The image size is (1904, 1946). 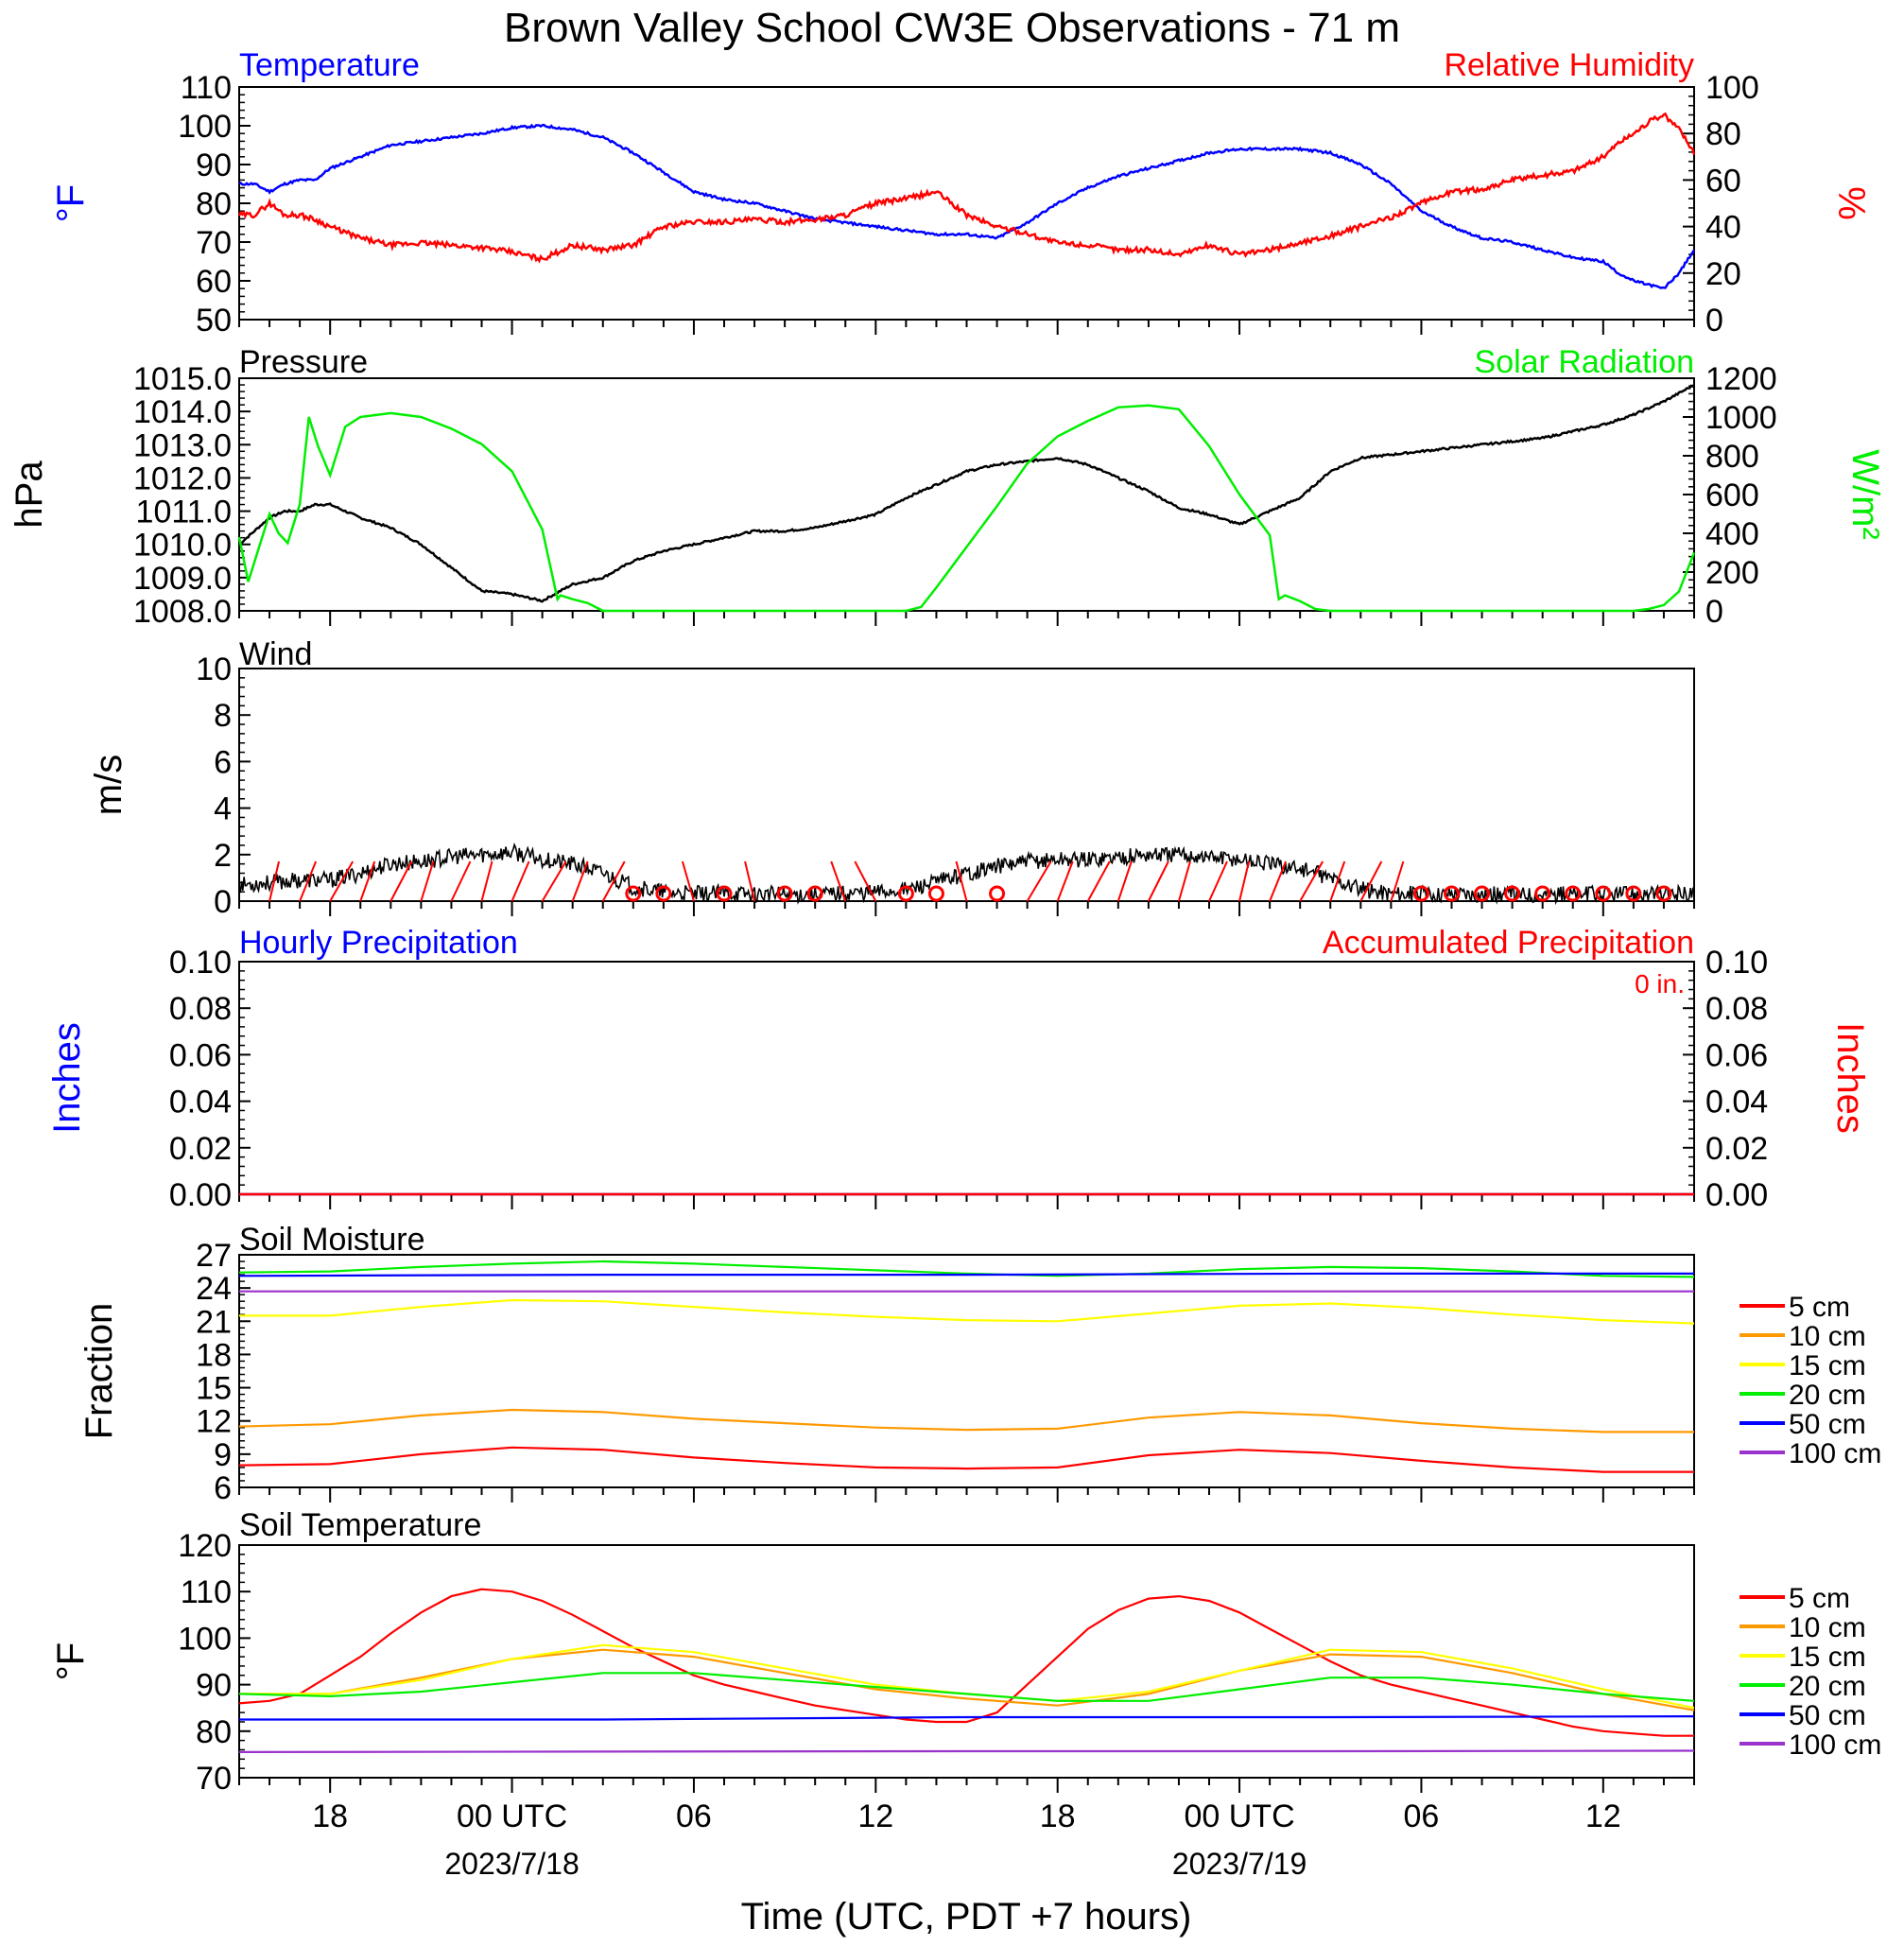 What do you see at coordinates (1819, 1599) in the screenshot?
I see `legend-label: 5 cm` at bounding box center [1819, 1599].